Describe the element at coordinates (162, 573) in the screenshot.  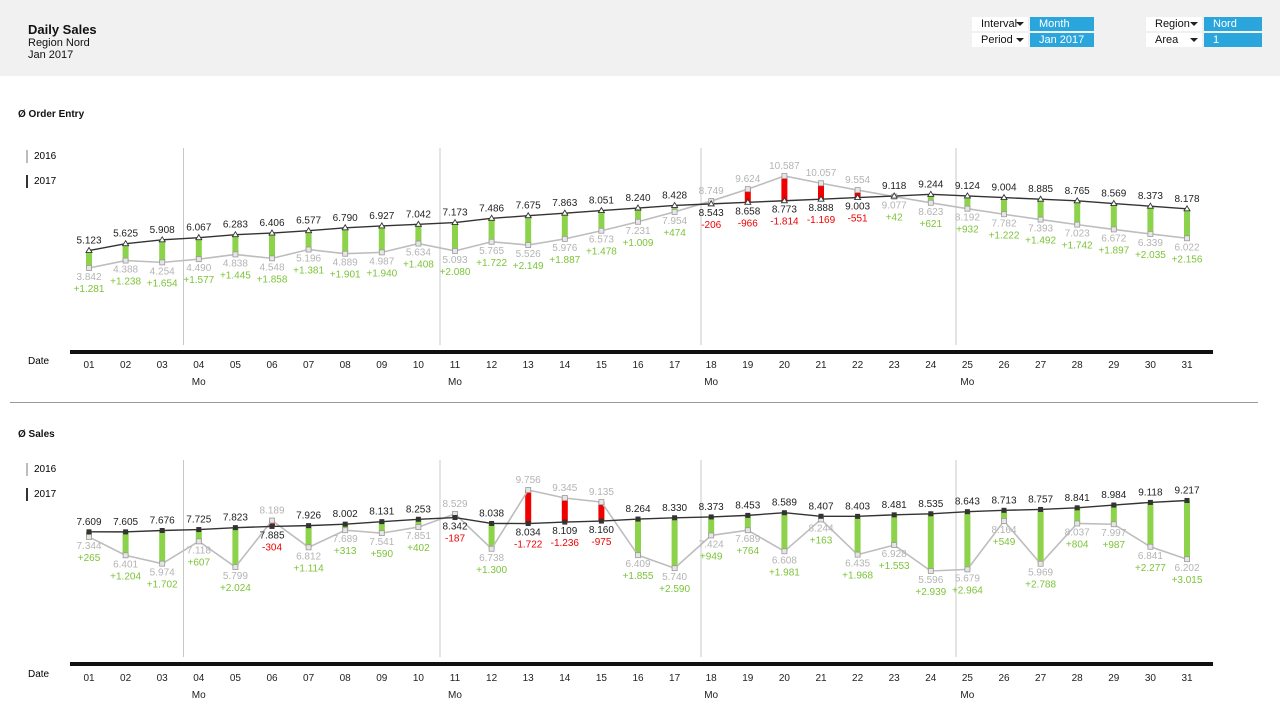
I see `value-label-2016: 5.974` at that location.